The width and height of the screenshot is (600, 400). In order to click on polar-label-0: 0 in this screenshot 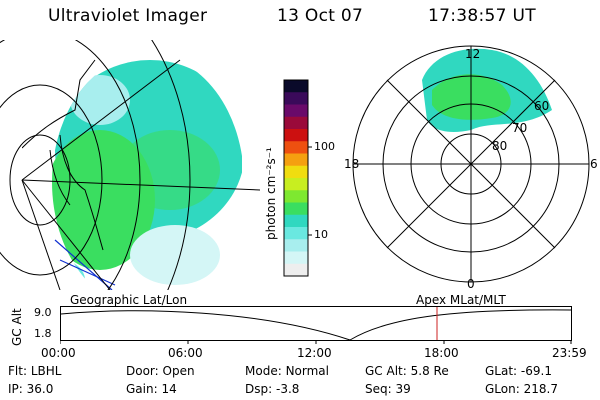, I will do `click(471, 283)`.